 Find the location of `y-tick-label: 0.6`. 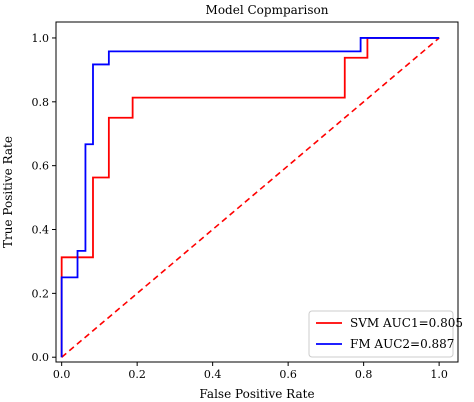

y-tick-label: 0.6 is located at coordinates (41, 166).